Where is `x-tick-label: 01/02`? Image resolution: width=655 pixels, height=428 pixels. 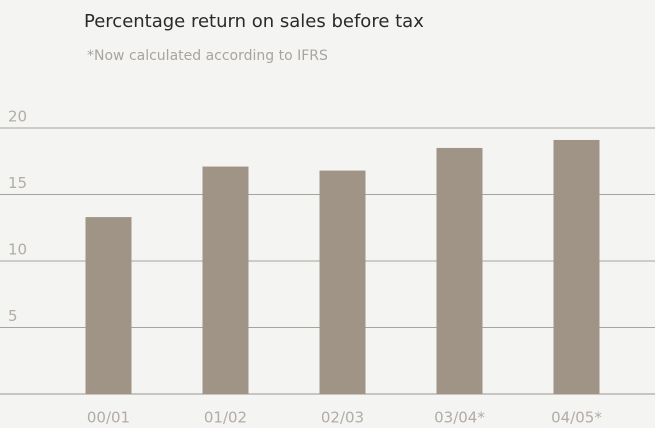 x-tick-label: 01/02 is located at coordinates (225, 418).